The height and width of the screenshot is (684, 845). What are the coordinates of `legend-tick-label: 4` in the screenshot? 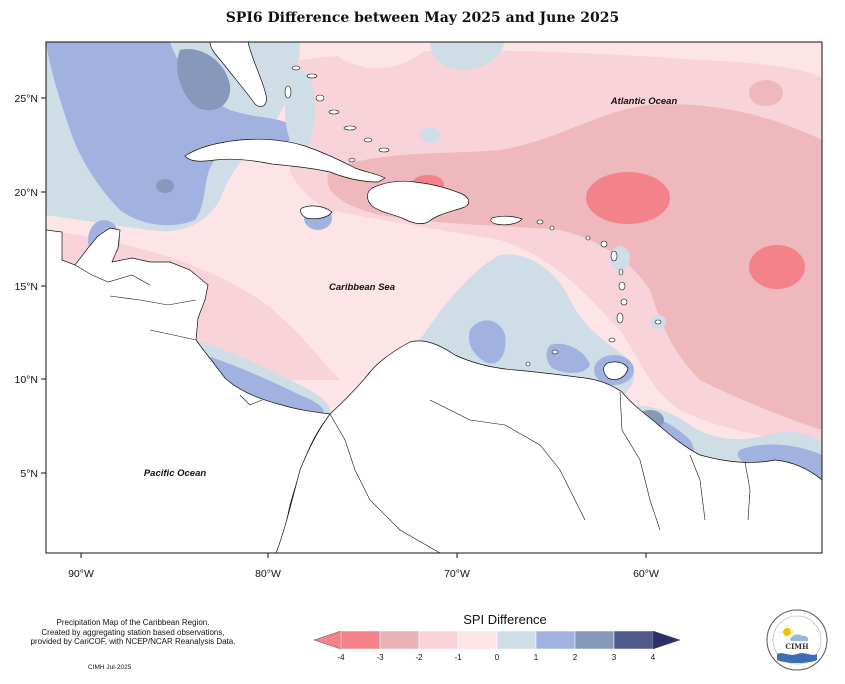 It's located at (653, 657).